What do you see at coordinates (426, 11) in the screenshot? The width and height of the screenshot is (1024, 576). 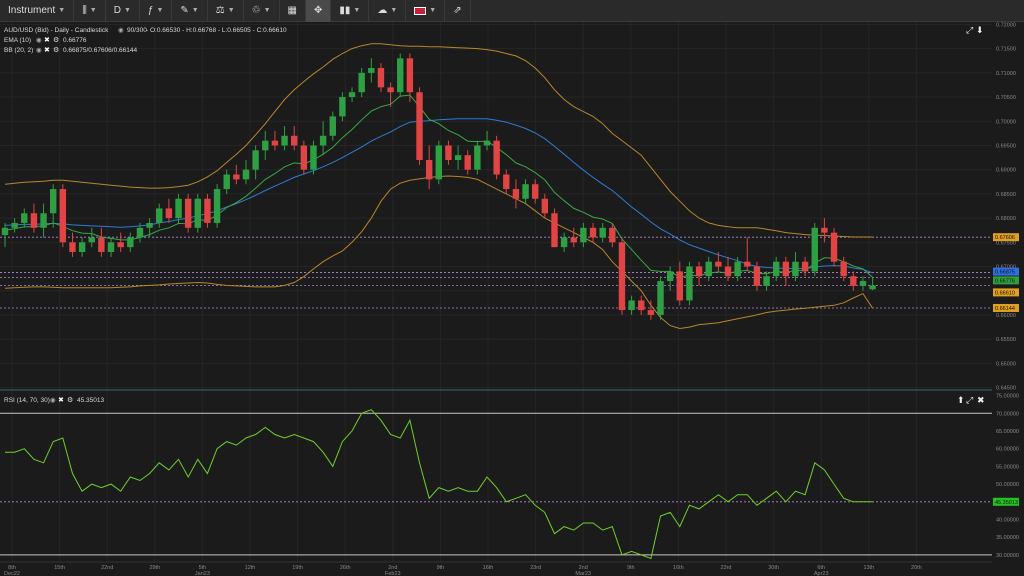 I see `language-button: ▼` at bounding box center [426, 11].